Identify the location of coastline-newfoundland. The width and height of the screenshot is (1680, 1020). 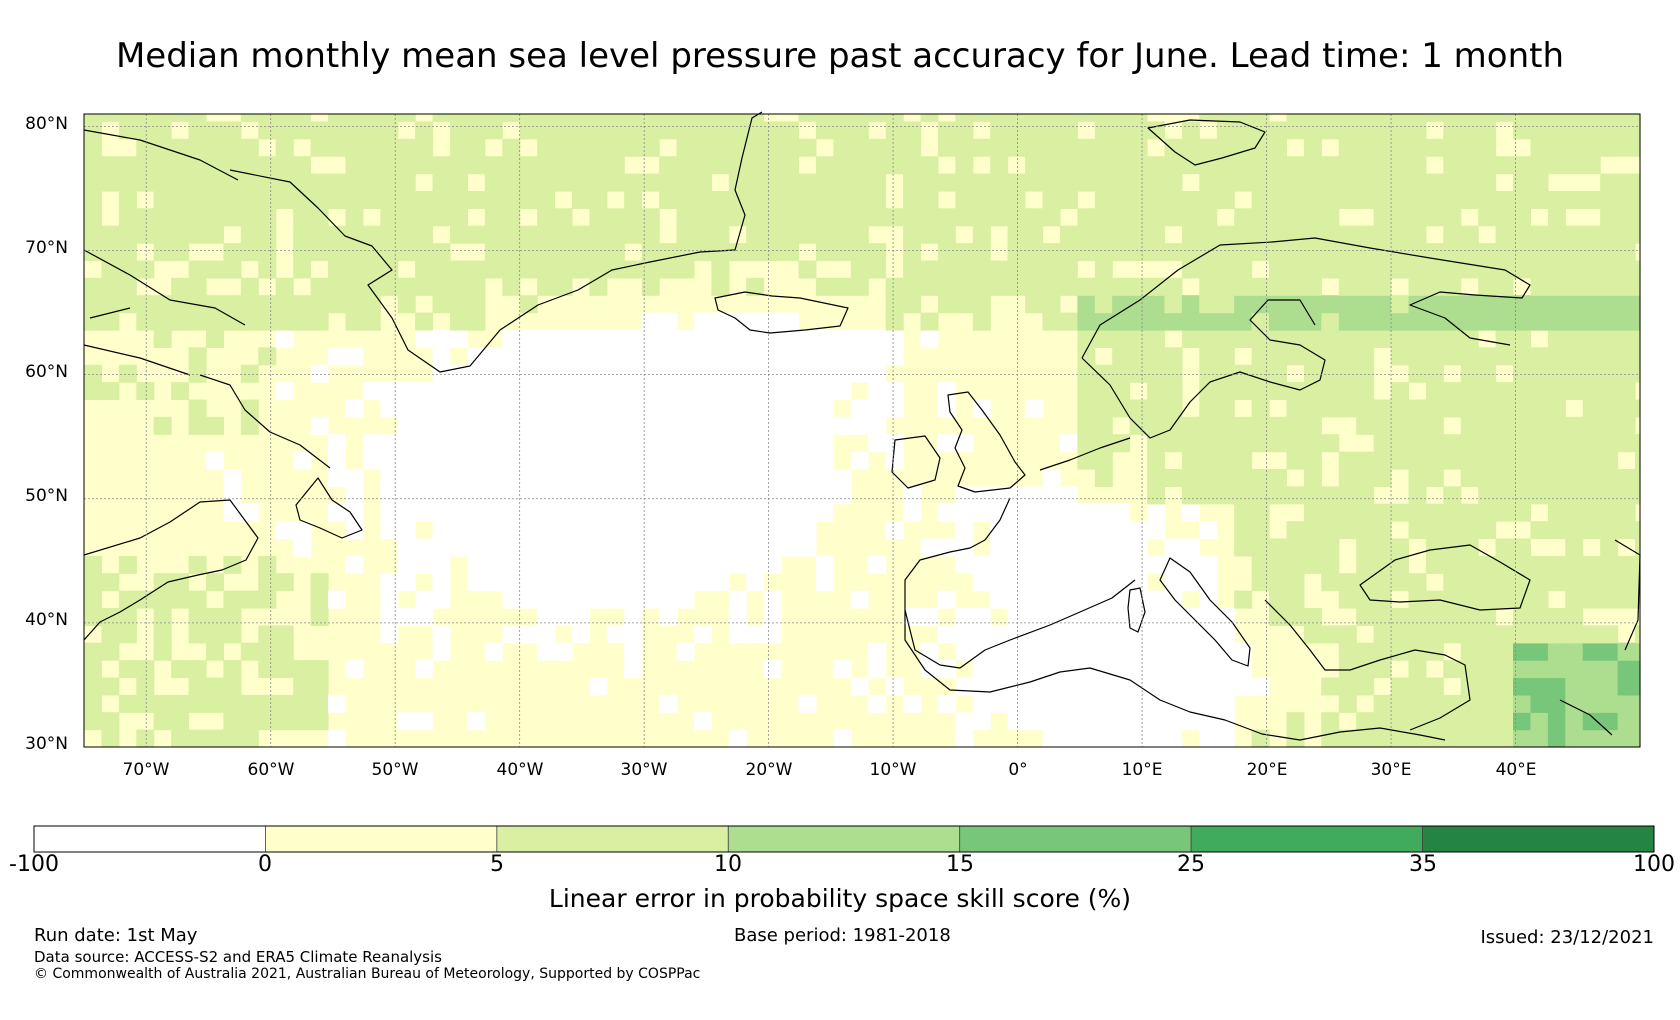
(329, 508).